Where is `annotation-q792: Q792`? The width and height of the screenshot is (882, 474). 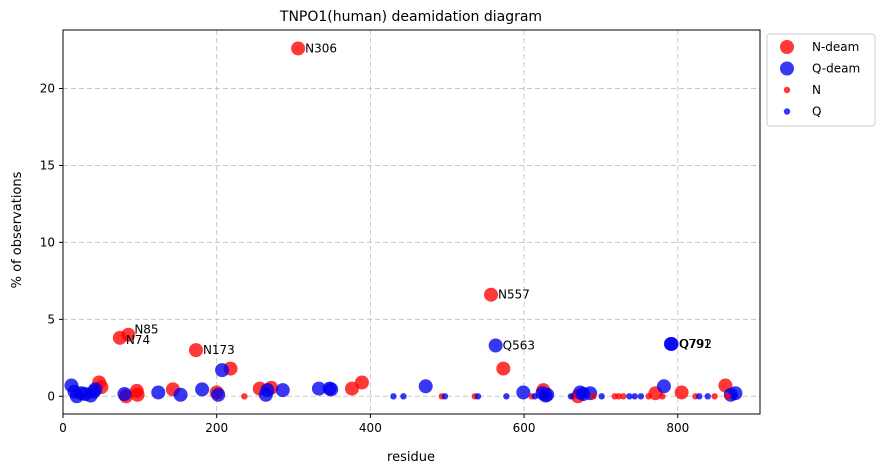
annotation-q792: Q792 is located at coordinates (696, 344).